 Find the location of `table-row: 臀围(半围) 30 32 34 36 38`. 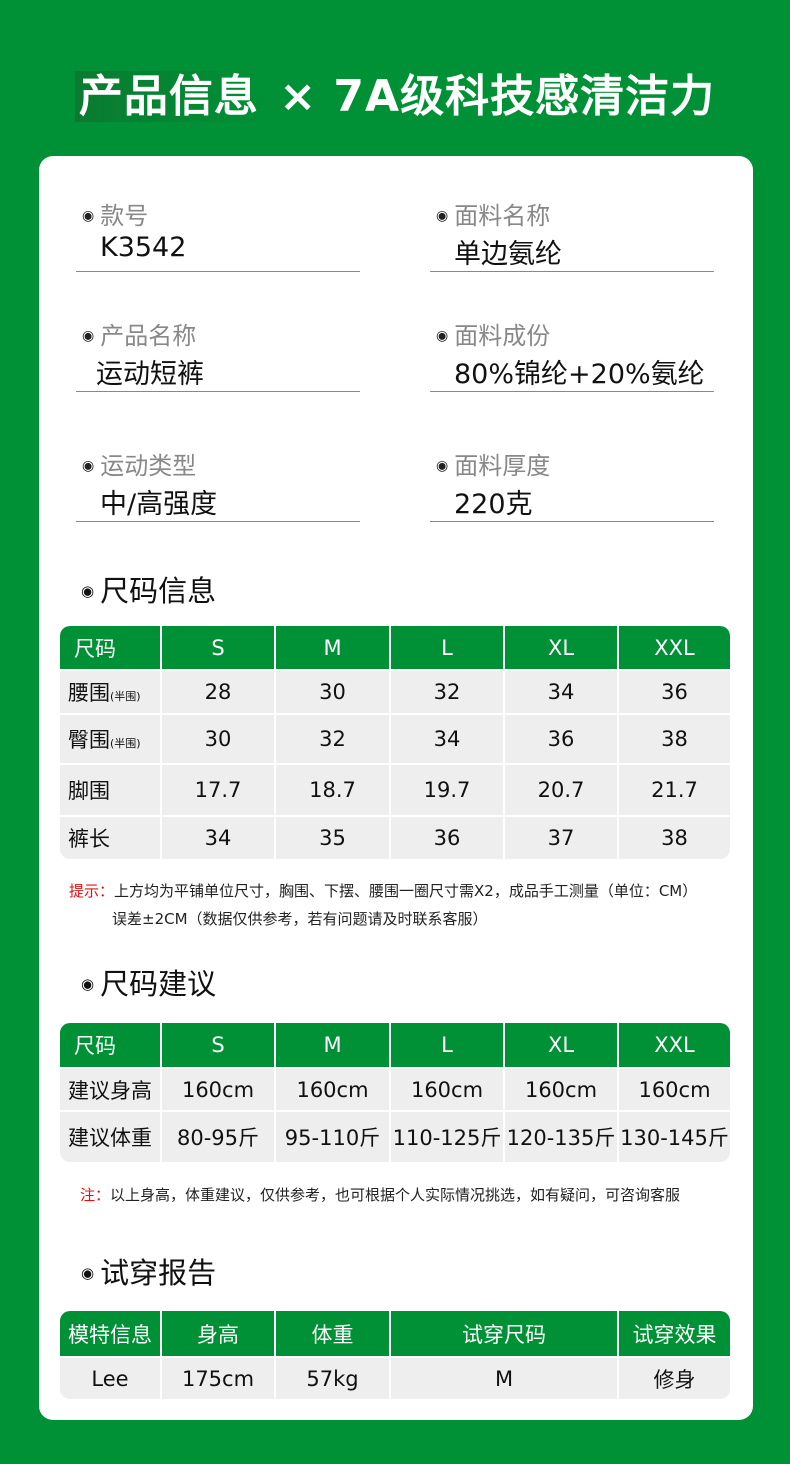

table-row: 臀围(半围) 30 32 34 36 38 is located at coordinates (395, 738).